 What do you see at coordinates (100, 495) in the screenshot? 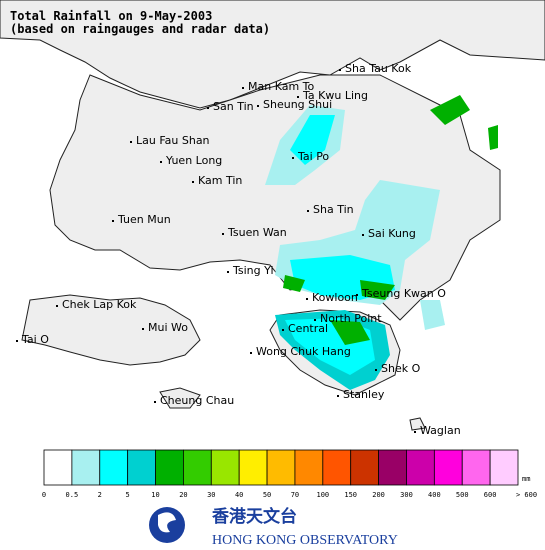
I see `legend-tick-label: 2` at bounding box center [100, 495].